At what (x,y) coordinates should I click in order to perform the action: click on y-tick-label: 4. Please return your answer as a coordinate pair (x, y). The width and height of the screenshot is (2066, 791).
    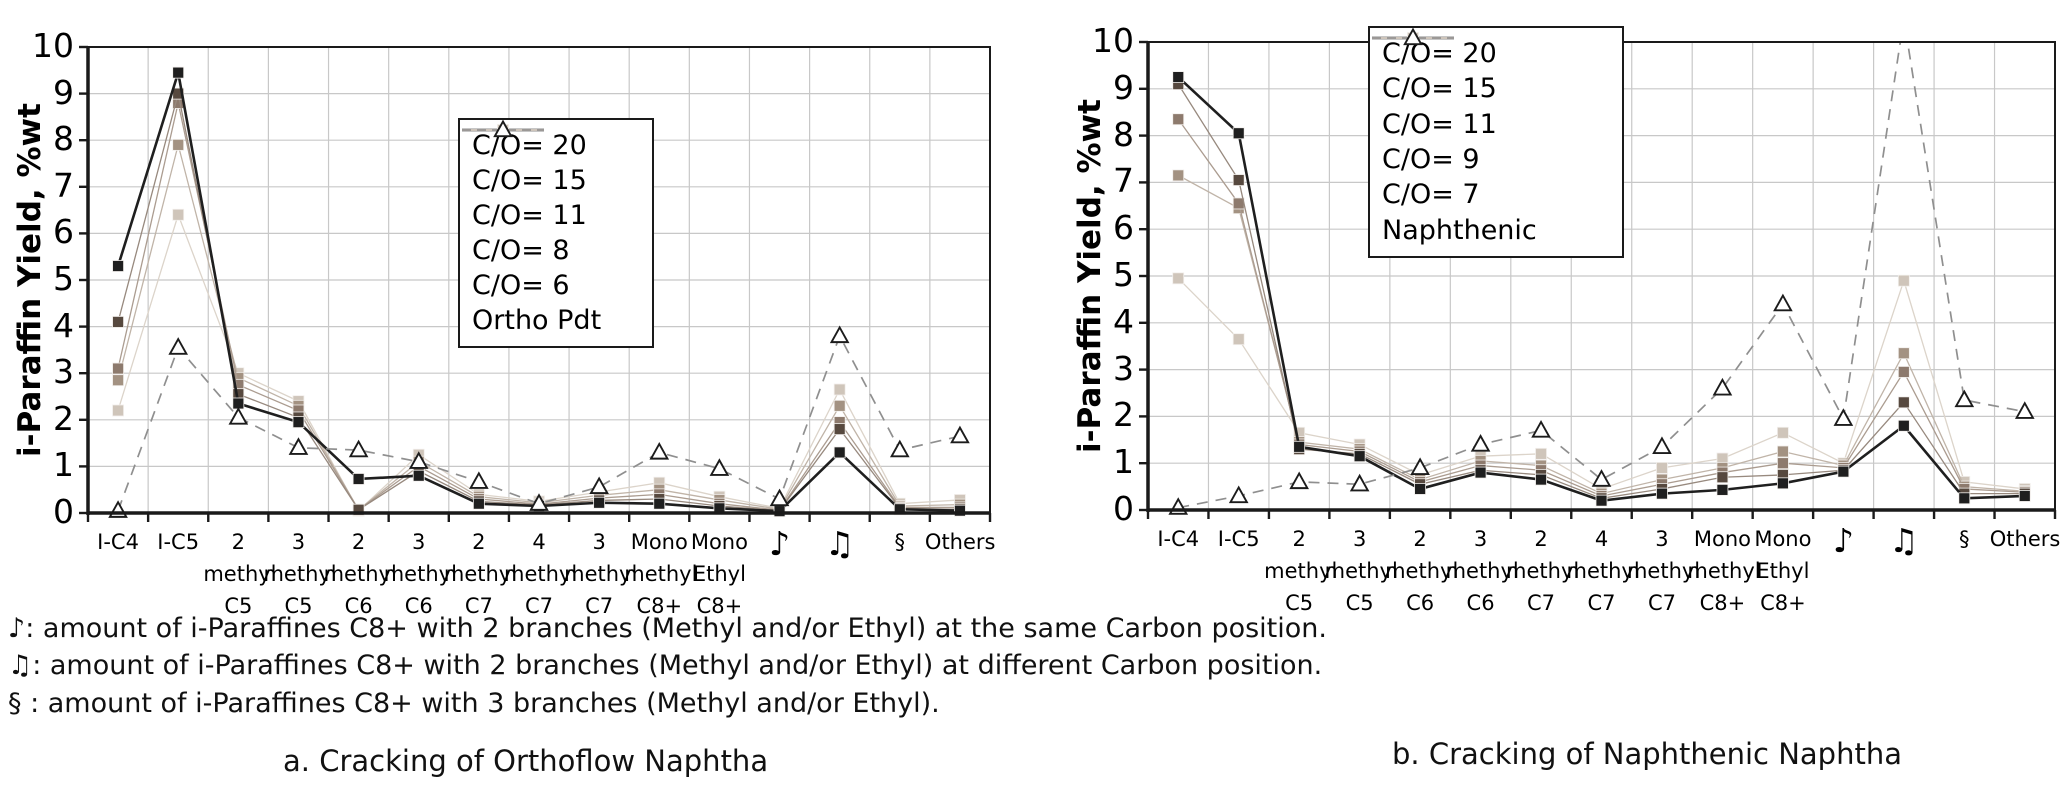
    Looking at the image, I should click on (63, 325).